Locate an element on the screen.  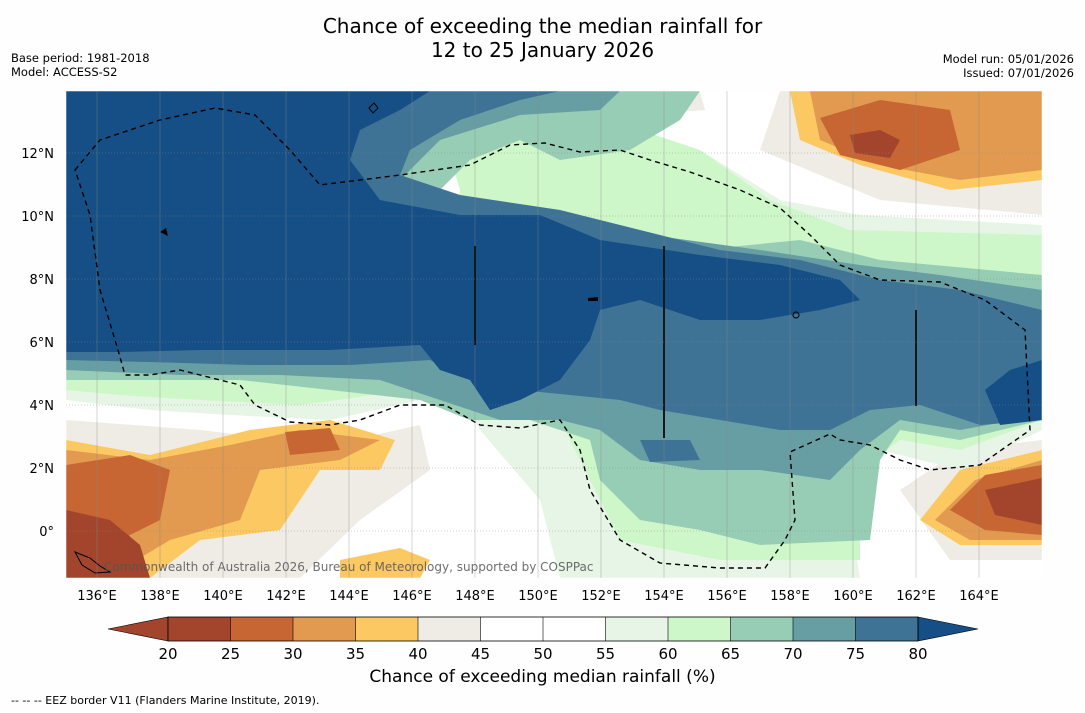
colorbar-tick: 40 is located at coordinates (417, 654).